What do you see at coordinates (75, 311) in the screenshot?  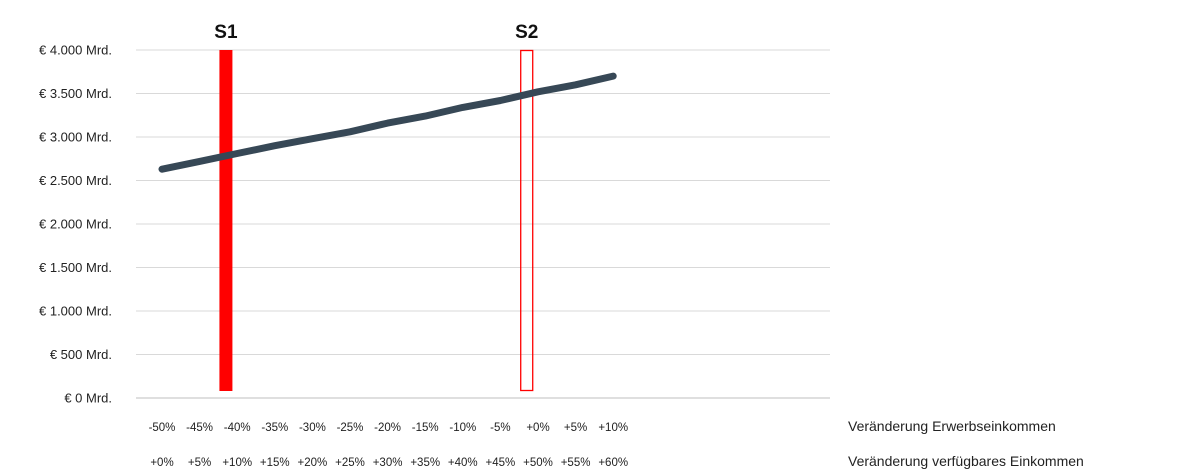 I see `y-tick-label: € 1.000 Mrd.` at bounding box center [75, 311].